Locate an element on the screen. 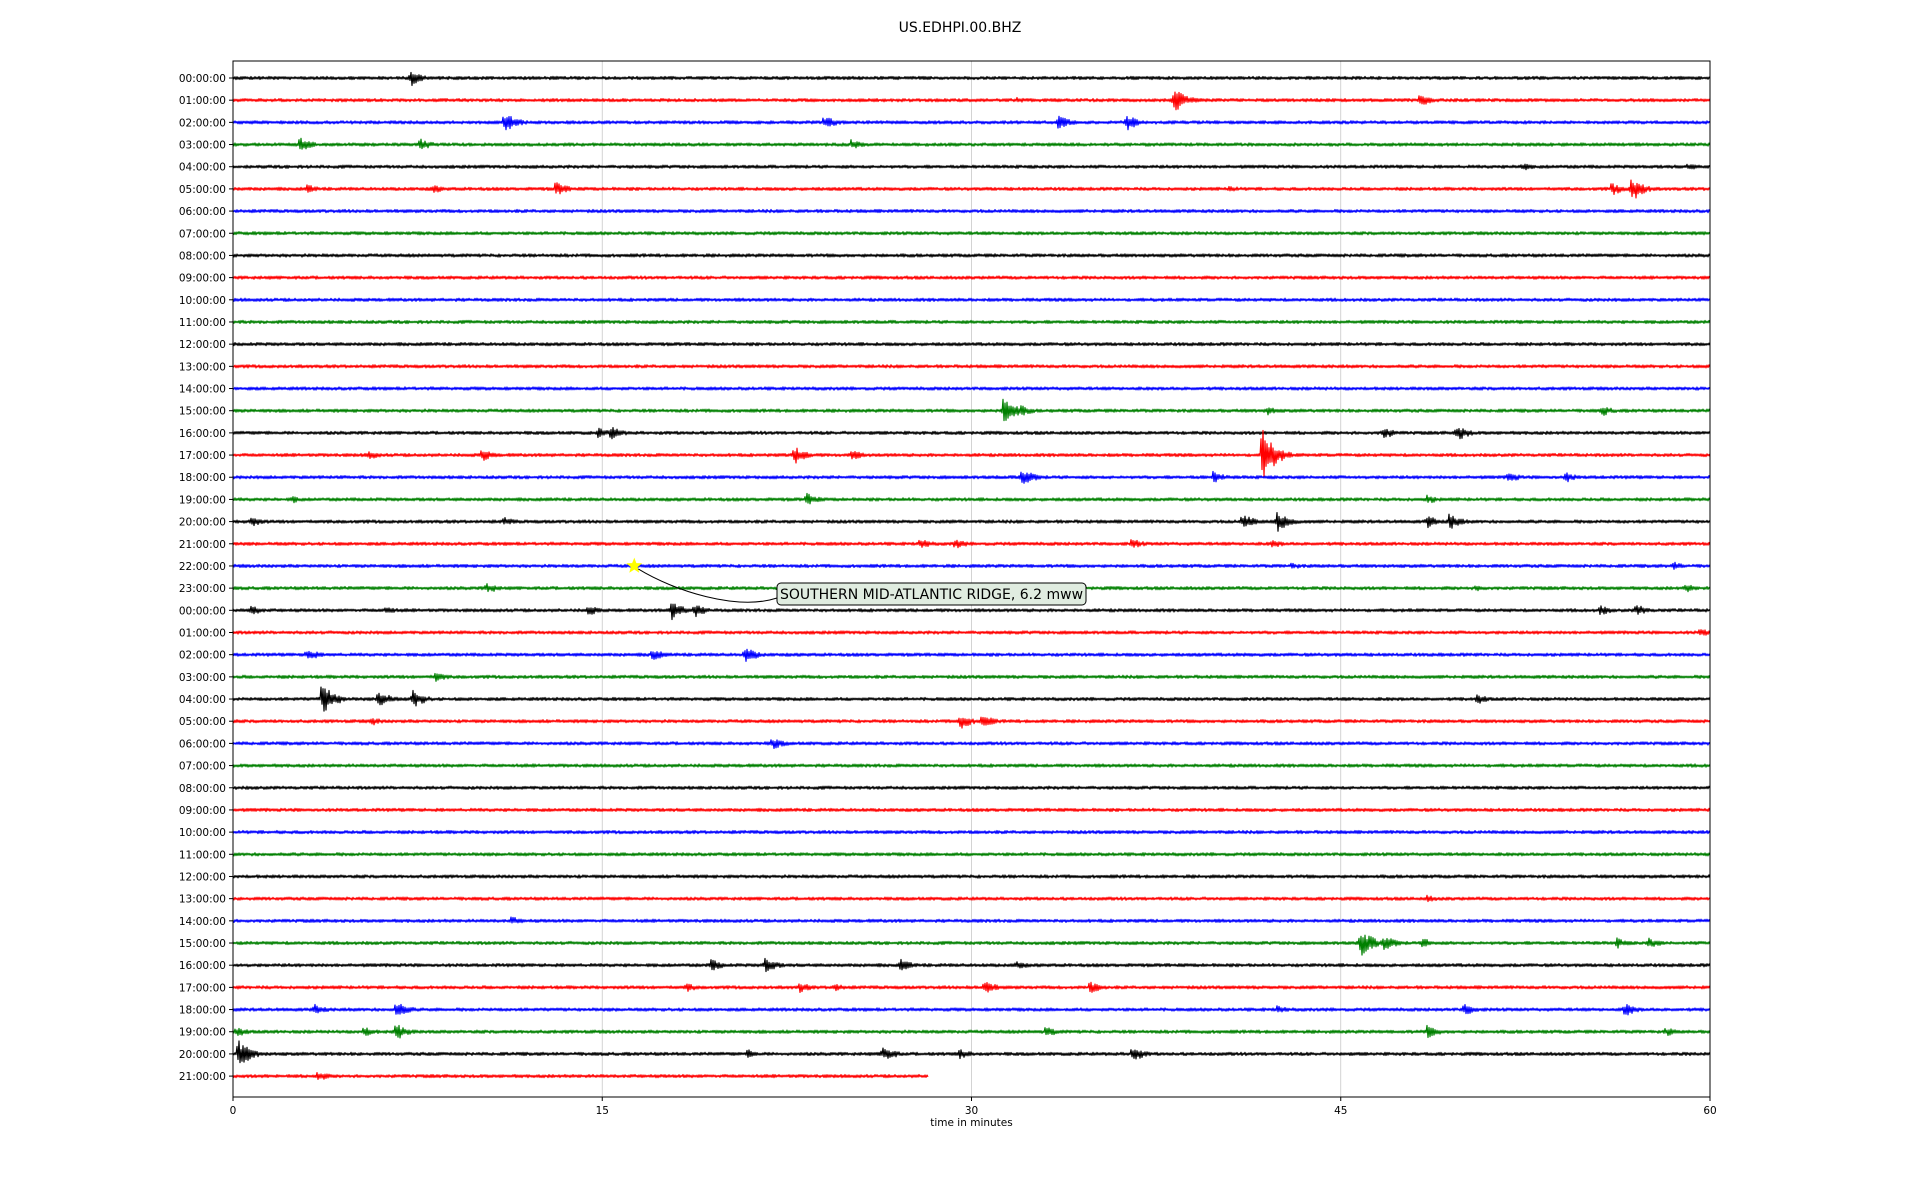  x-tick-label: 15 is located at coordinates (602, 1111).